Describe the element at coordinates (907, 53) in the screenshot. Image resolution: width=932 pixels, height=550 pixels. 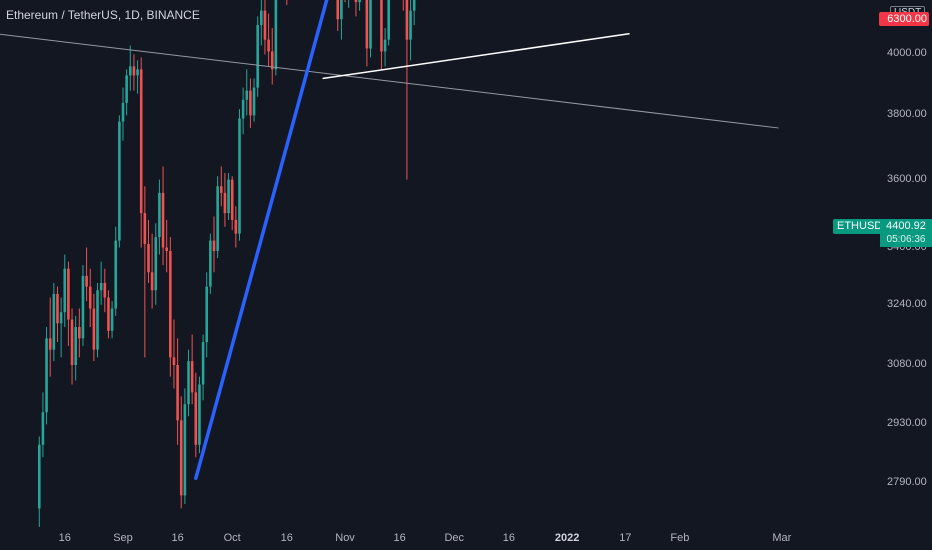
I see `price-tick-label: 4000.00` at that location.